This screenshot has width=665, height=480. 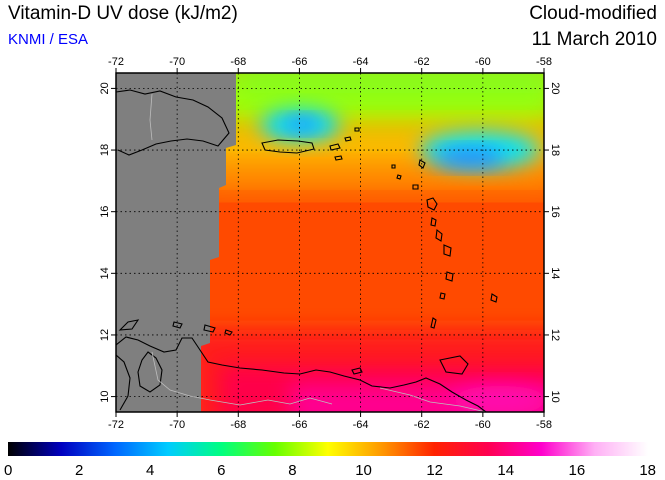 What do you see at coordinates (434, 470) in the screenshot?
I see `colorbar-label: 12` at bounding box center [434, 470].